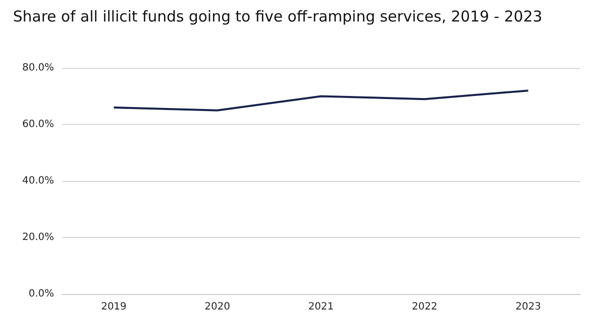  I want to click on x-tick-label: 2020, so click(217, 307).